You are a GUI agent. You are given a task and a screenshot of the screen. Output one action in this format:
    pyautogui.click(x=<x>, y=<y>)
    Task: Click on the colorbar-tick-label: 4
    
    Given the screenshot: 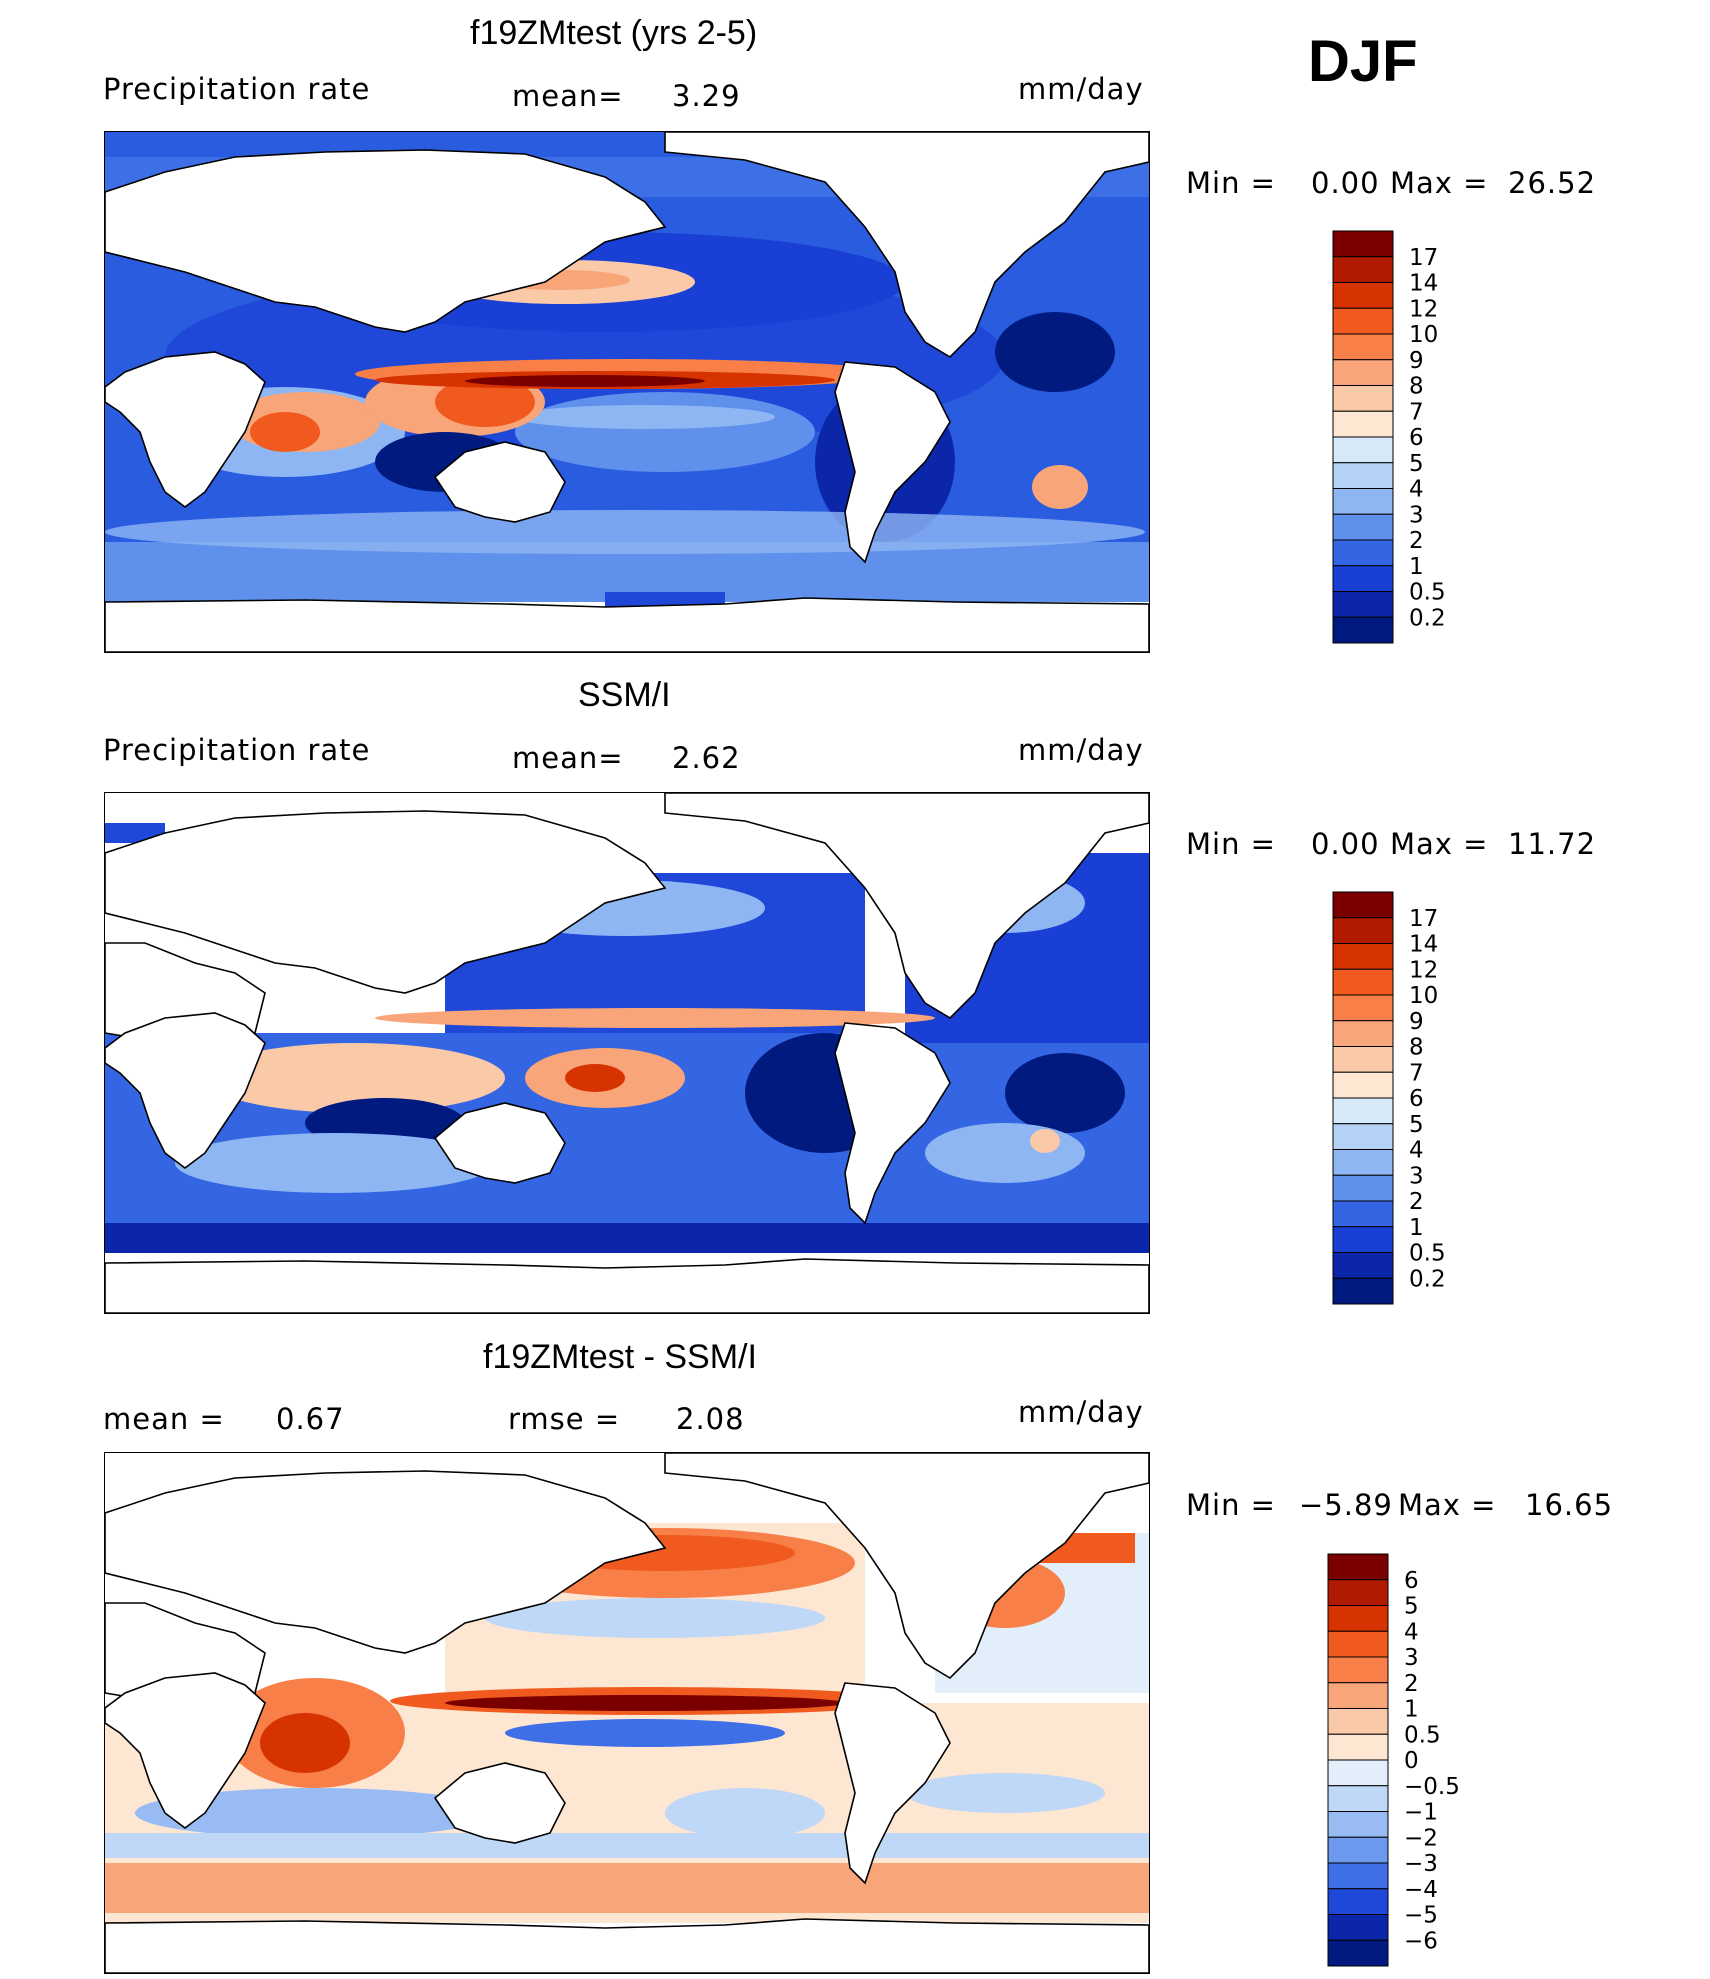 What is the action you would take?
    pyautogui.click(x=1411, y=1632)
    